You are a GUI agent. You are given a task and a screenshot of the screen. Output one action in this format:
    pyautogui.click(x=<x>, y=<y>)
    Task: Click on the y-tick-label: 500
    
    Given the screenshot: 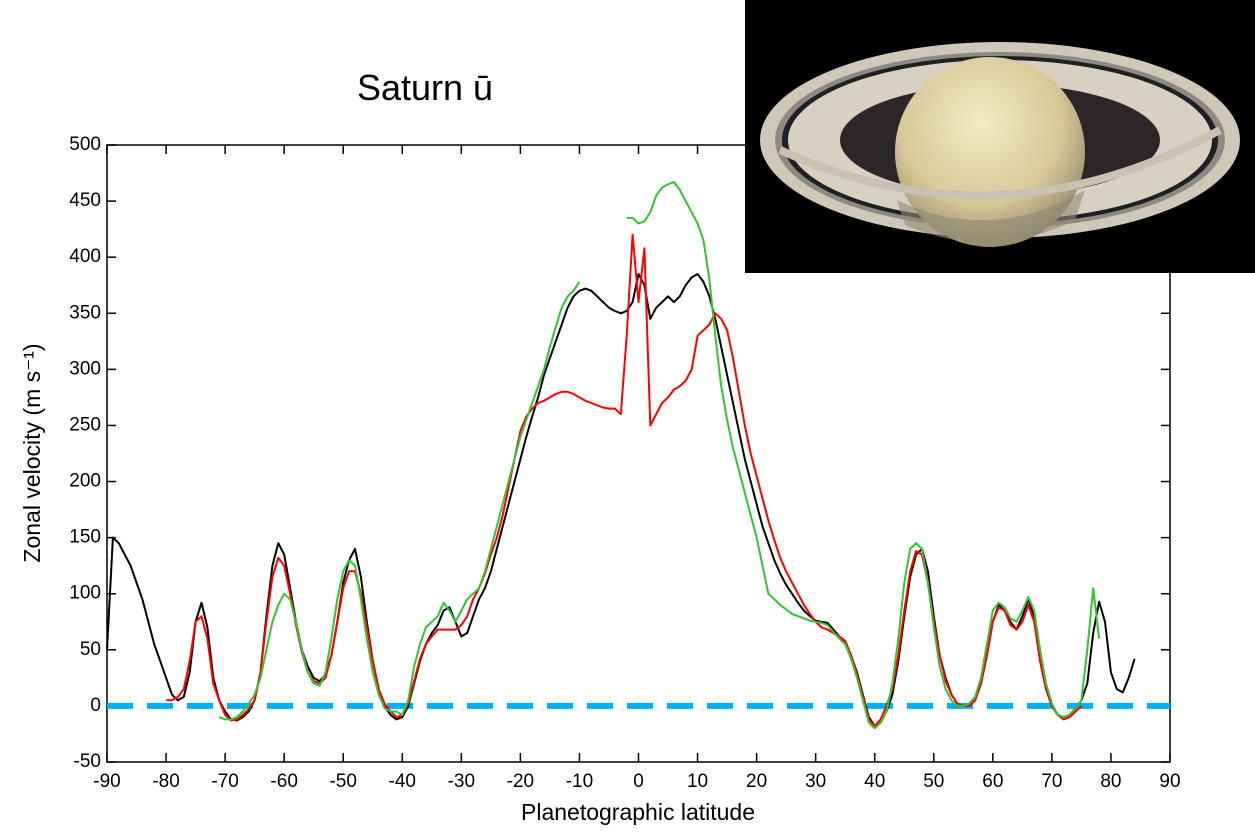 What is the action you would take?
    pyautogui.click(x=85, y=144)
    